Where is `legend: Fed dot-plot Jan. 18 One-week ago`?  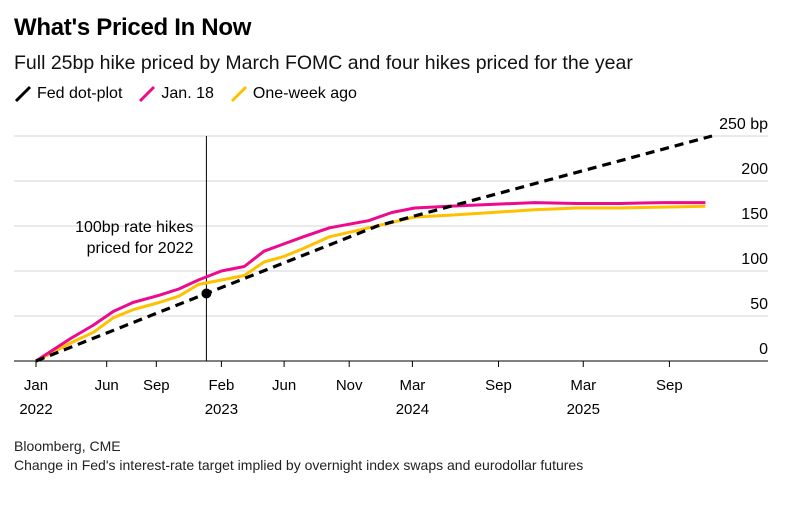 legend: Fed dot-plot Jan. 18 One-week ago is located at coordinates (193, 94).